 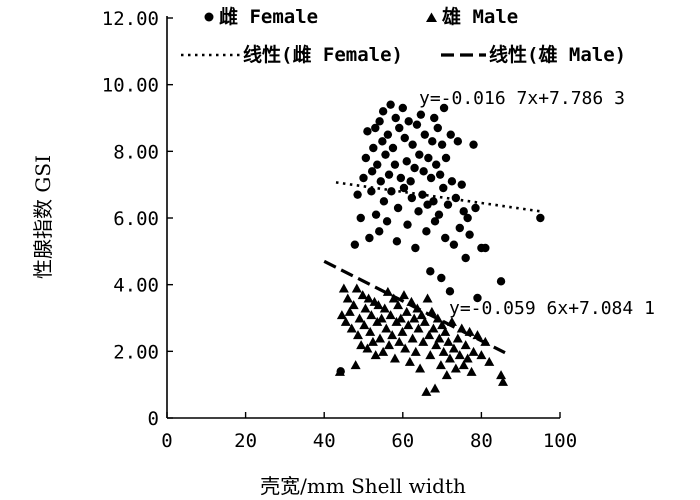 I want to click on y-tick-label-0: 0, so click(x=153, y=419).